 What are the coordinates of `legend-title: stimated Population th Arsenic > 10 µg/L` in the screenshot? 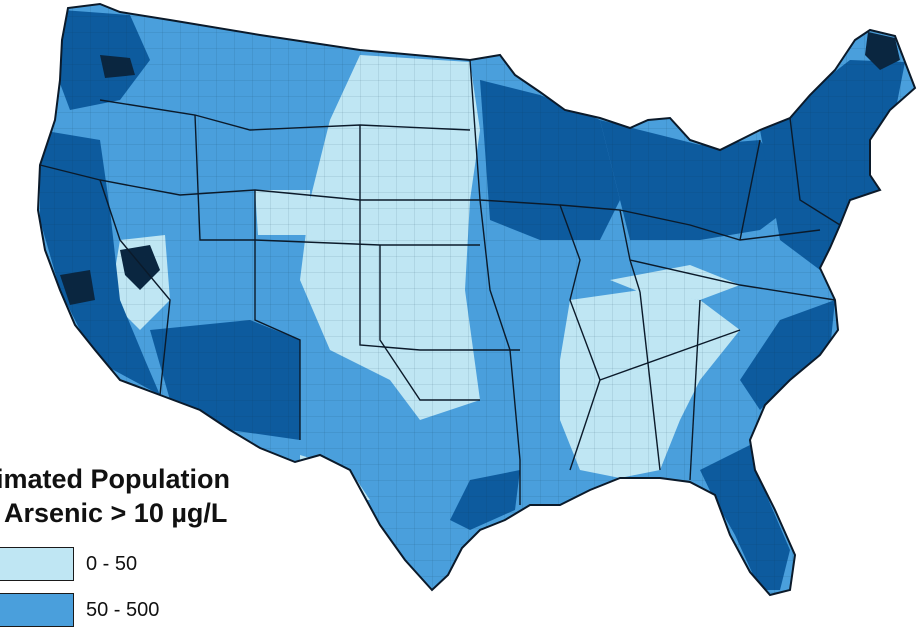 It's located at (115, 496).